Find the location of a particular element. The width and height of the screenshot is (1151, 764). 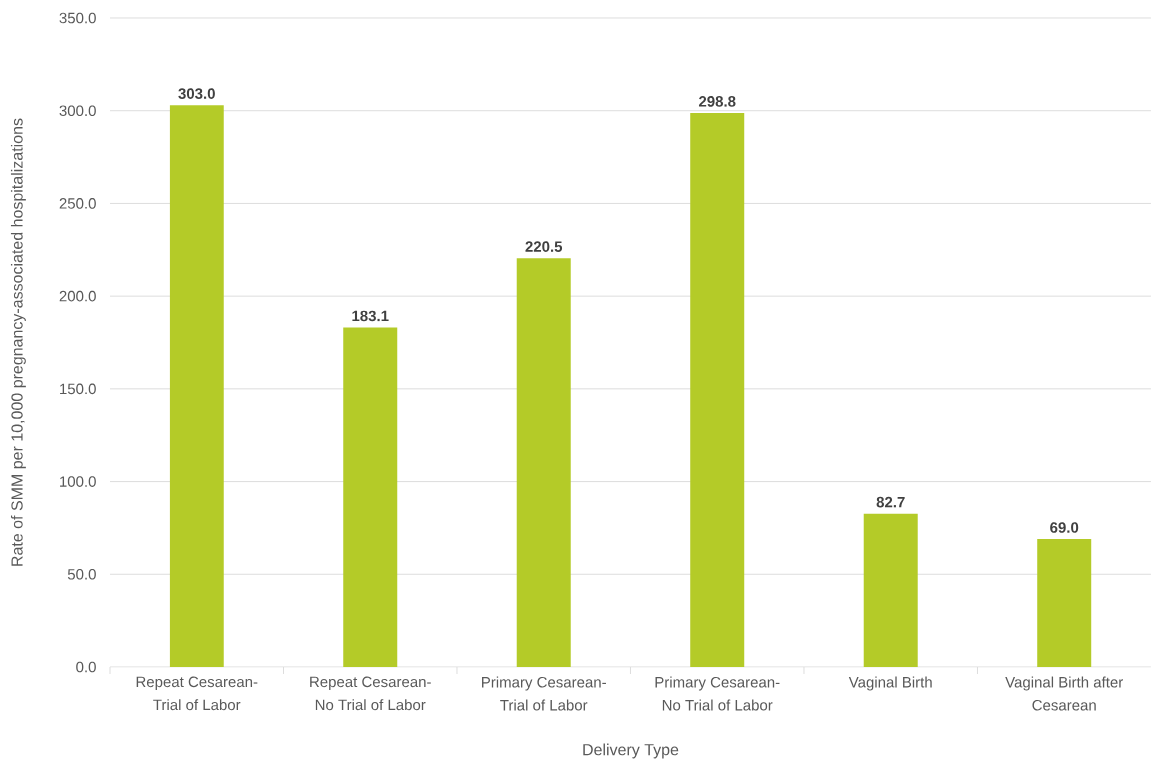

x-tick-label: Primary Cesarean-No Trial of Labor is located at coordinates (717, 693).